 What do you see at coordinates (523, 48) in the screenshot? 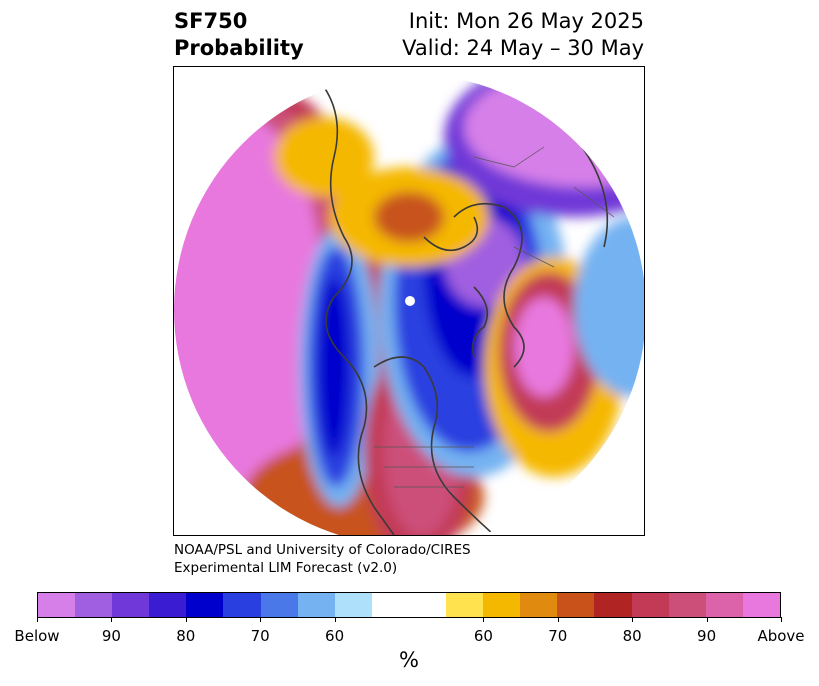
I see `valid-range: Valid: 24 May – 30 May` at bounding box center [523, 48].